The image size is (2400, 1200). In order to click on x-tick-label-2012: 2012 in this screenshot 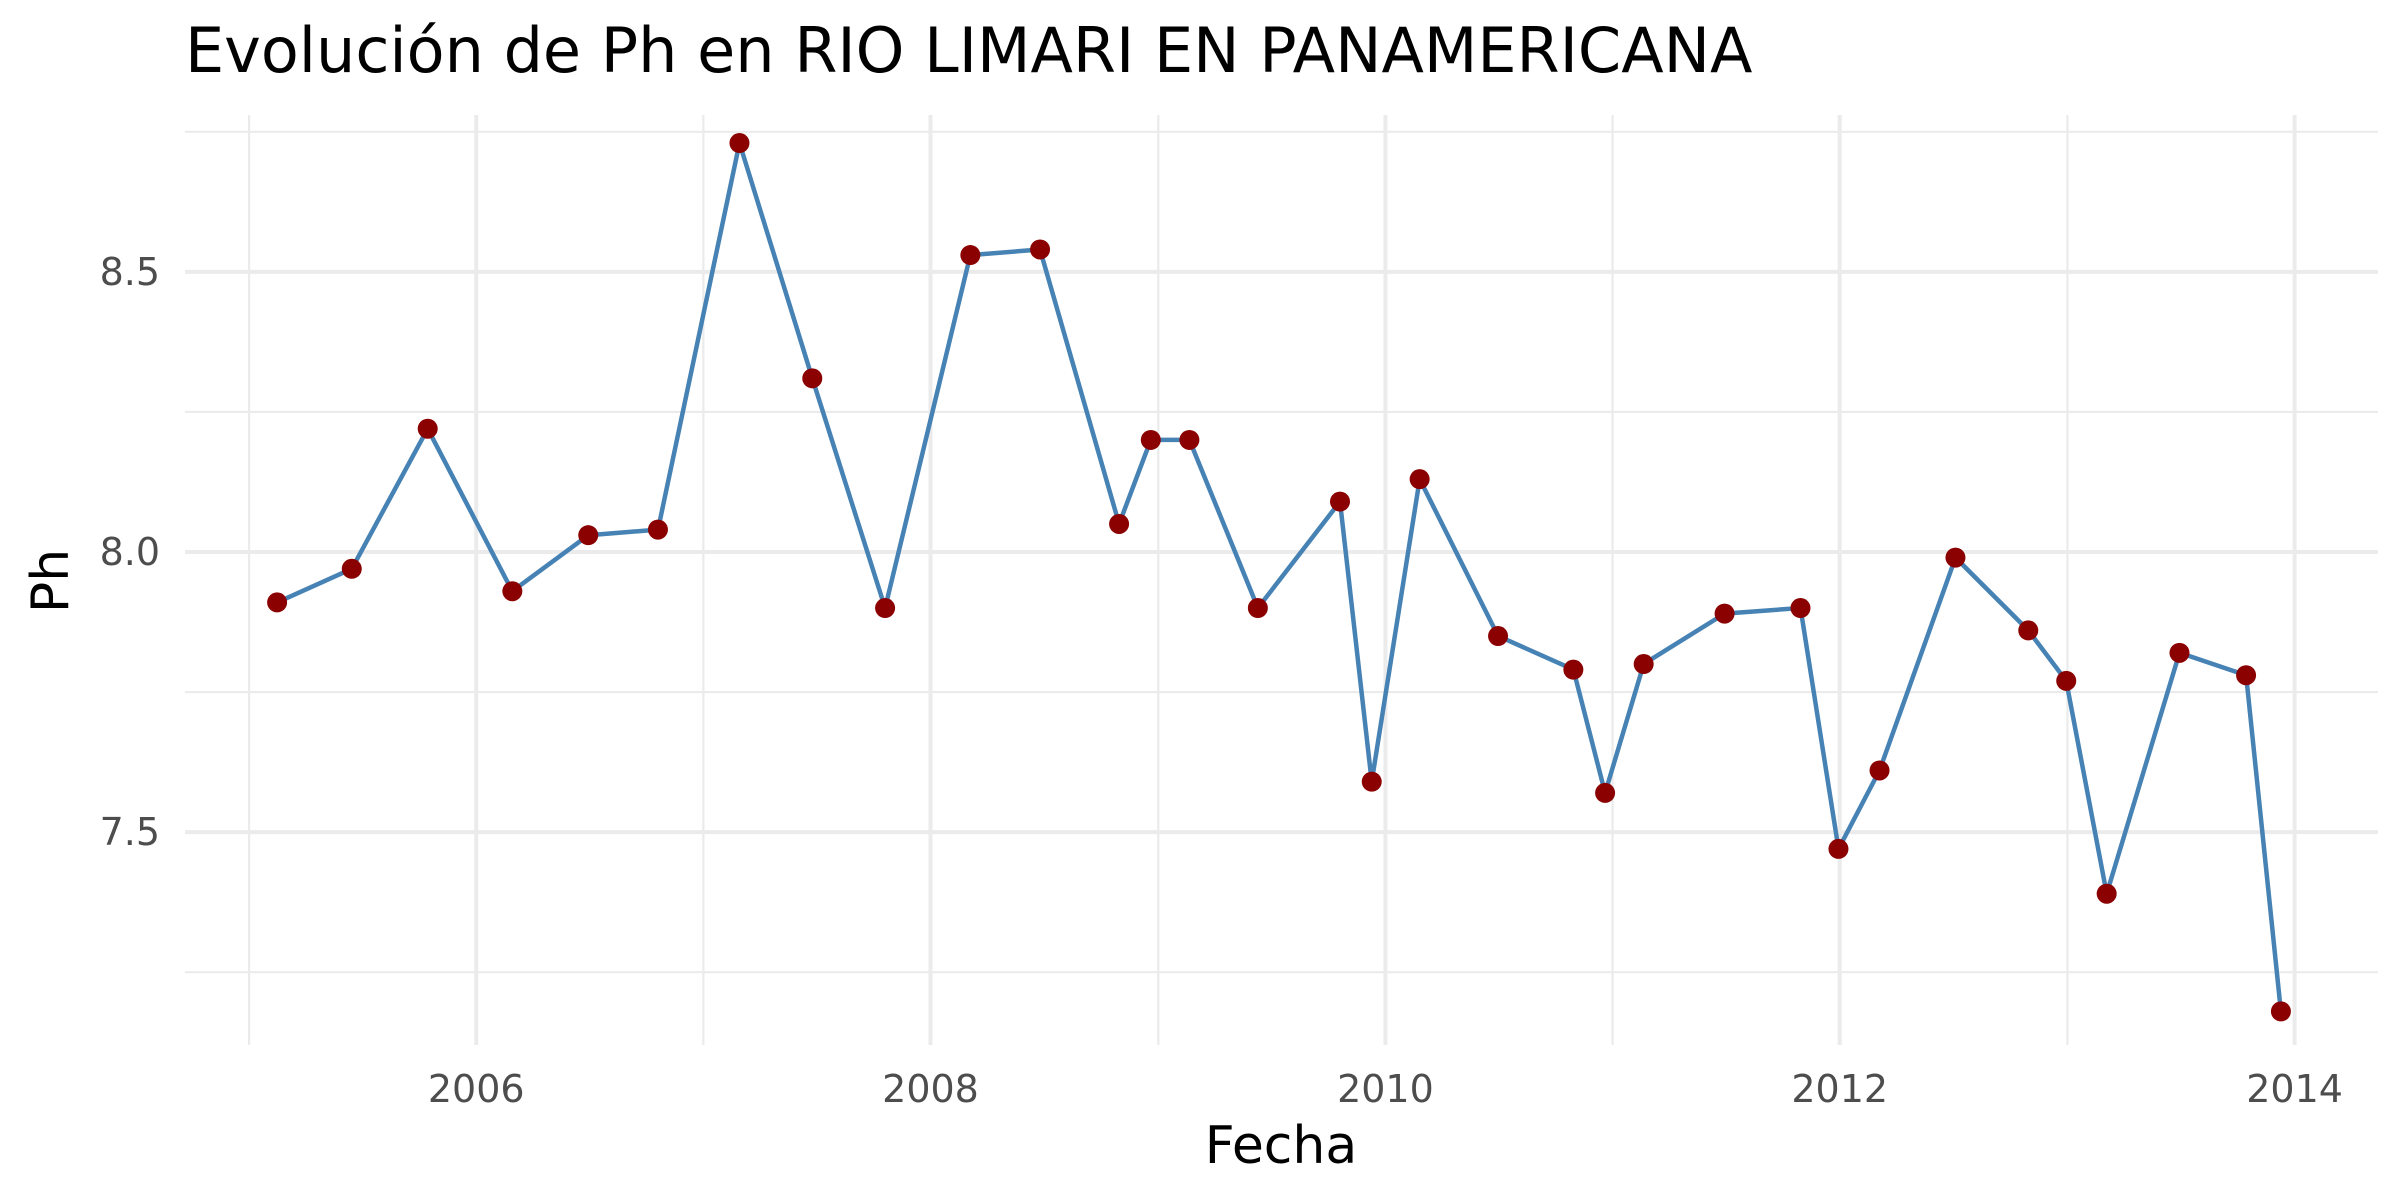, I will do `click(1839, 1089)`.